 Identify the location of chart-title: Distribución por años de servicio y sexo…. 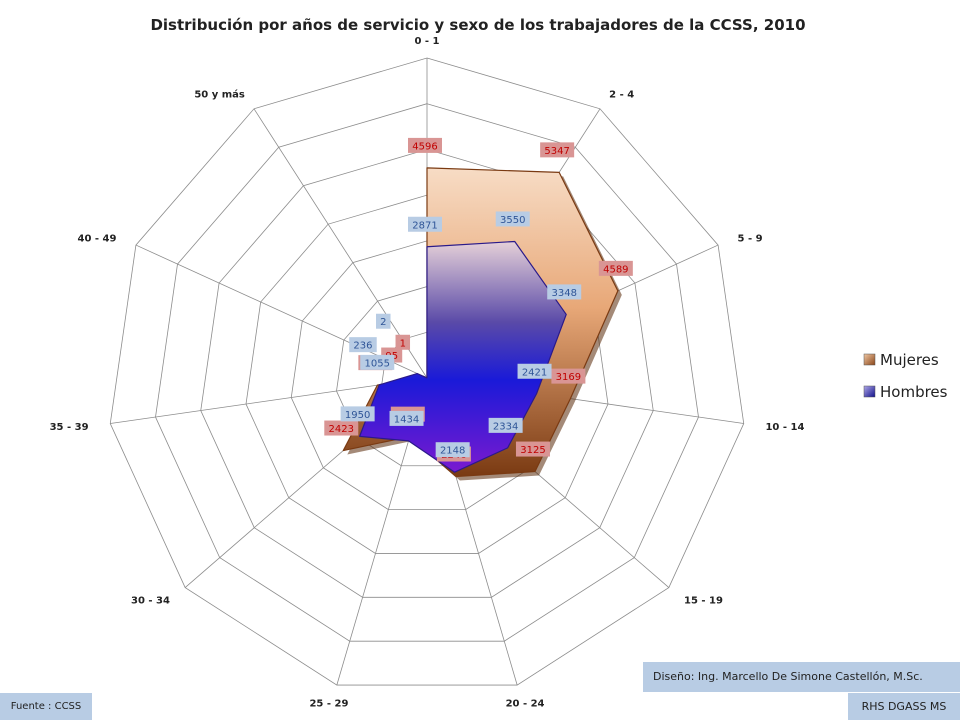
(477, 25).